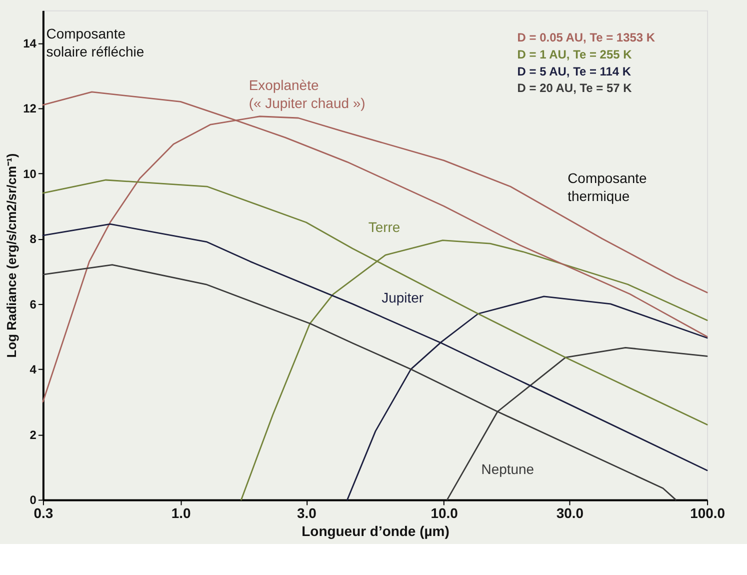  I want to click on y-axis-title: Log Radiance (erg/s/cm2/sr/cm⁻¹), so click(12, 255).